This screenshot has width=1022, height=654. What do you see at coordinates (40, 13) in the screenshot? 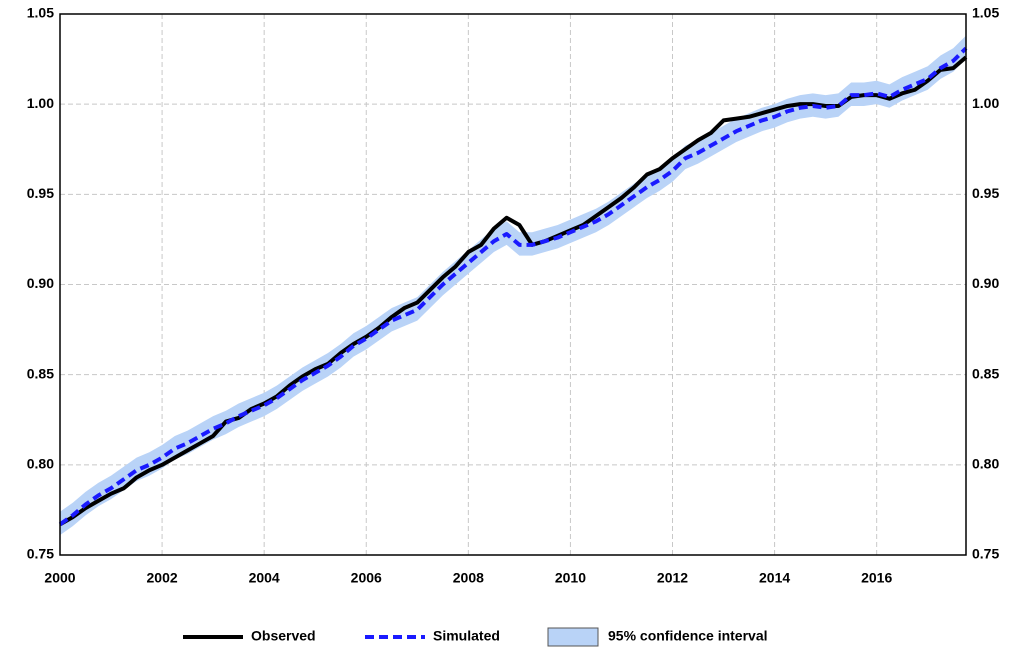
I see `y-tick-label: 1.05` at bounding box center [40, 13].